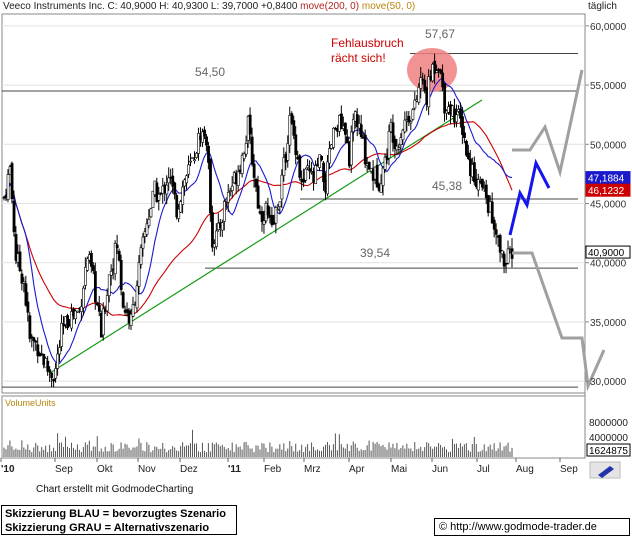 The height and width of the screenshot is (539, 632). What do you see at coordinates (115, 514) in the screenshot?
I see `legend-blue: Skizzierung BLAU = bevorzugtes Szenario` at bounding box center [115, 514].